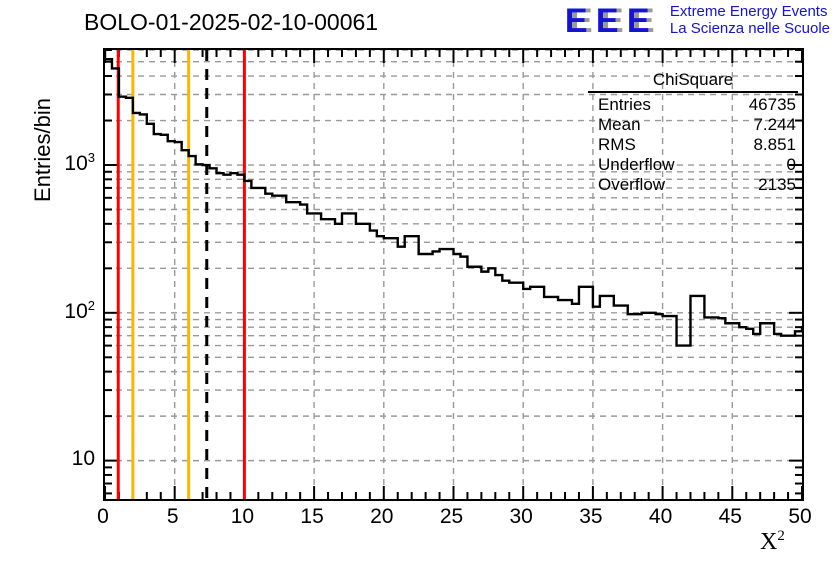  Describe the element at coordinates (693, 92) in the screenshot. I see `stats-box-rule` at that location.